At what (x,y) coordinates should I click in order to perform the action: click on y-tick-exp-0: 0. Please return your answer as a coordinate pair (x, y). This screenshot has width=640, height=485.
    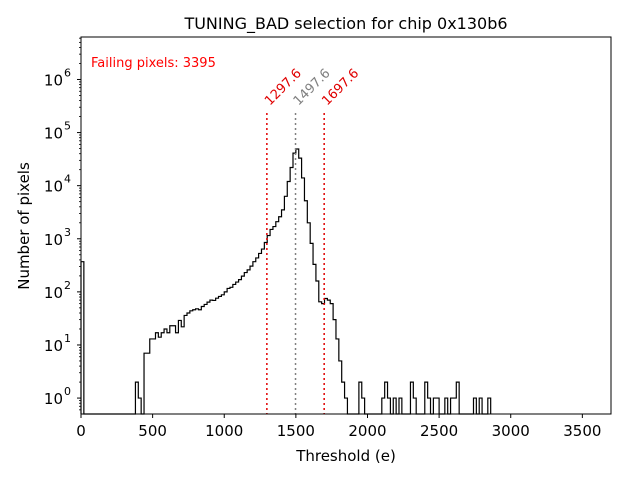
    Looking at the image, I should click on (67, 391).